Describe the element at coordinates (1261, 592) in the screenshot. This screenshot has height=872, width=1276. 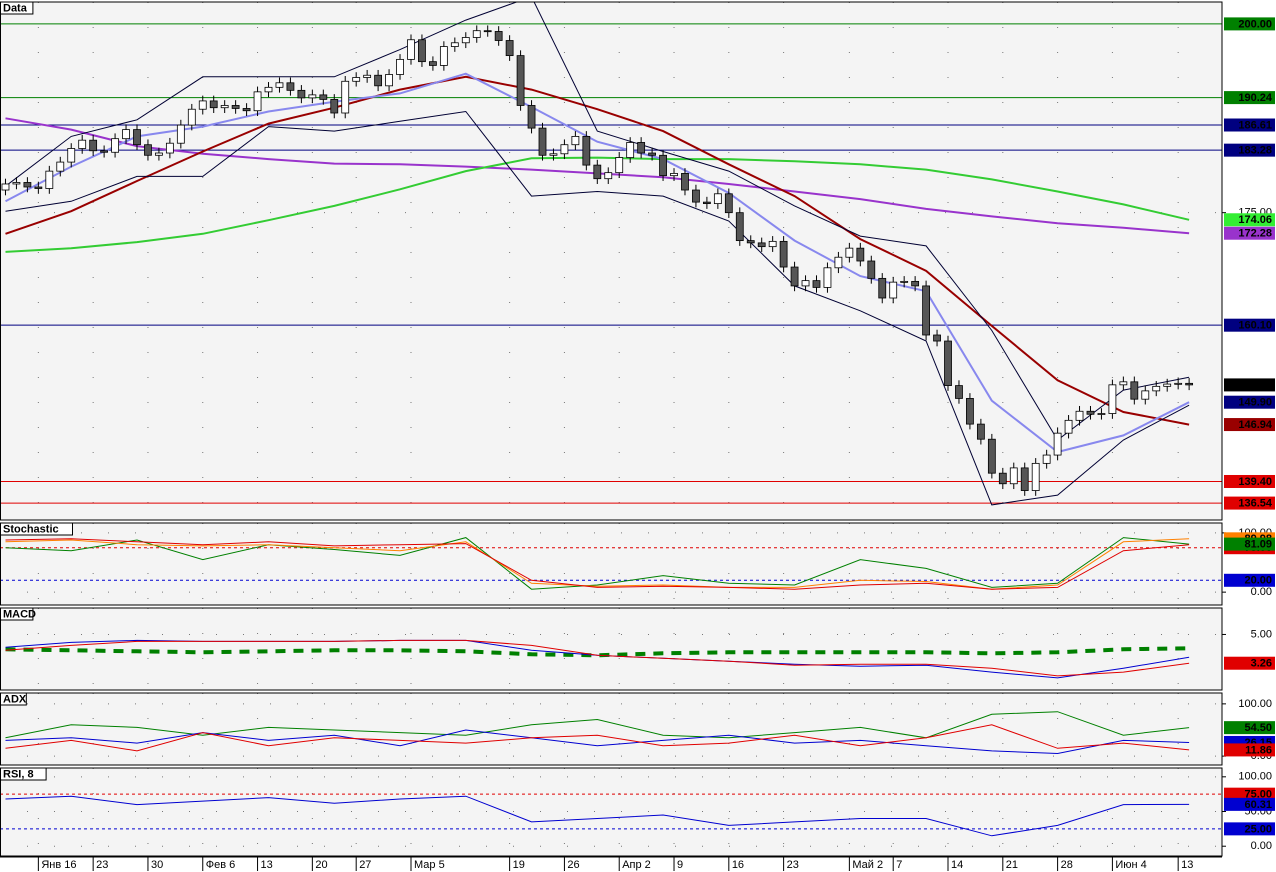
I see `y-tick-label: 0.00` at that location.